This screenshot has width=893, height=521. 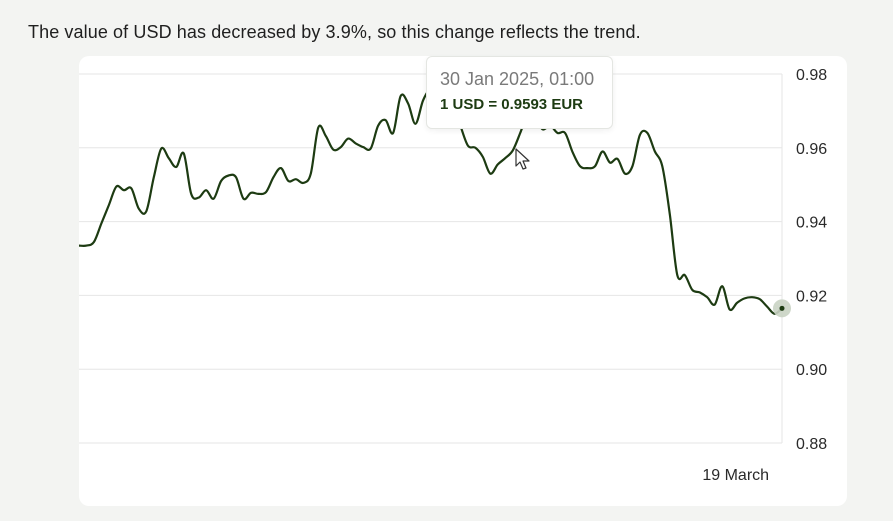 I want to click on hover-tooltip: 30 Jan 2025, 01:00 1 USD = 0.9593 EUR, so click(x=519, y=92).